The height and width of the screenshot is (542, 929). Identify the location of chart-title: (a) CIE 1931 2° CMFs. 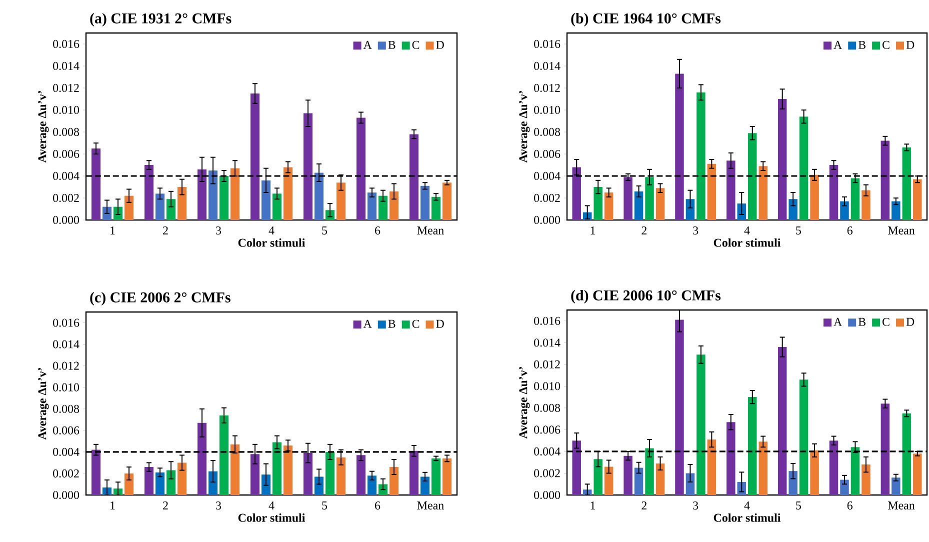
(161, 19).